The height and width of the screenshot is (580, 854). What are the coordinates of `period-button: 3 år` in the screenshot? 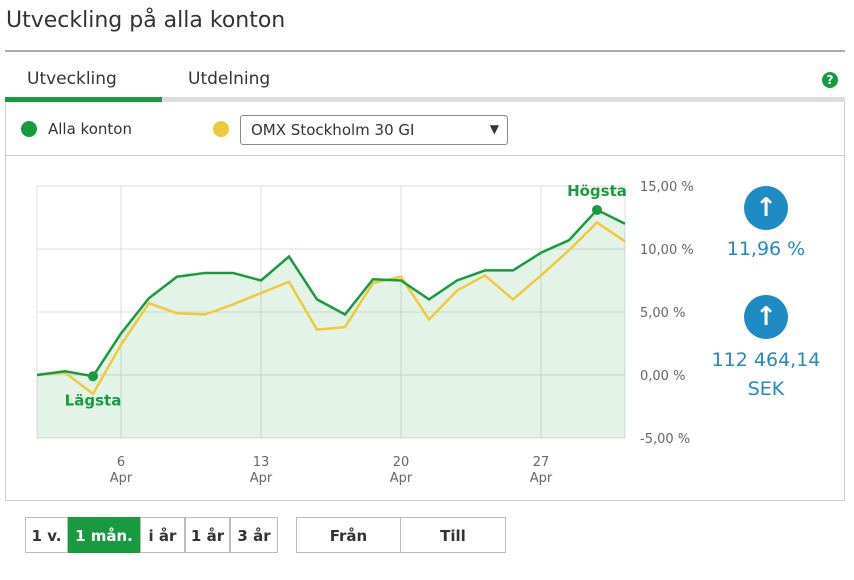 It's located at (254, 535).